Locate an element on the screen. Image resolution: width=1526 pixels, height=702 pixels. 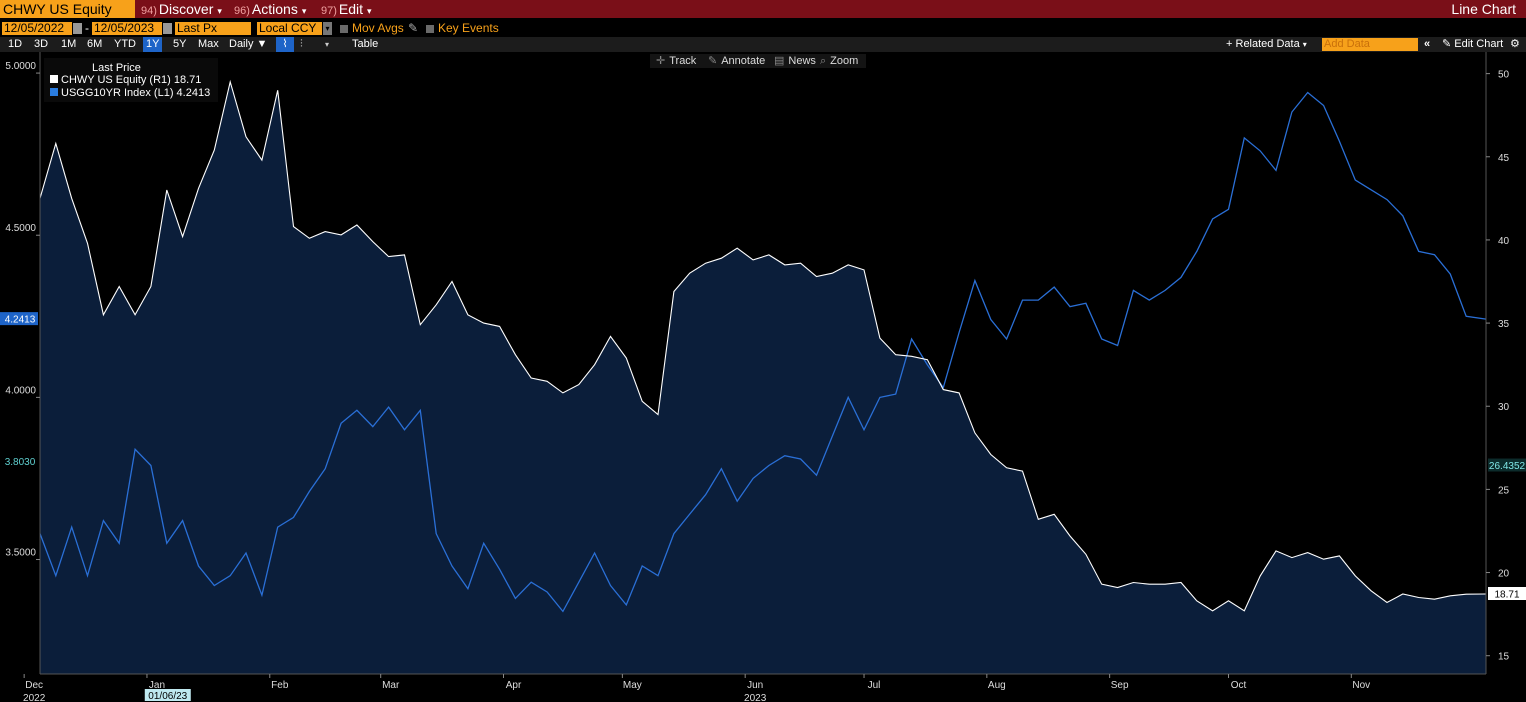
menu-number: 96) is located at coordinates (242, 11).